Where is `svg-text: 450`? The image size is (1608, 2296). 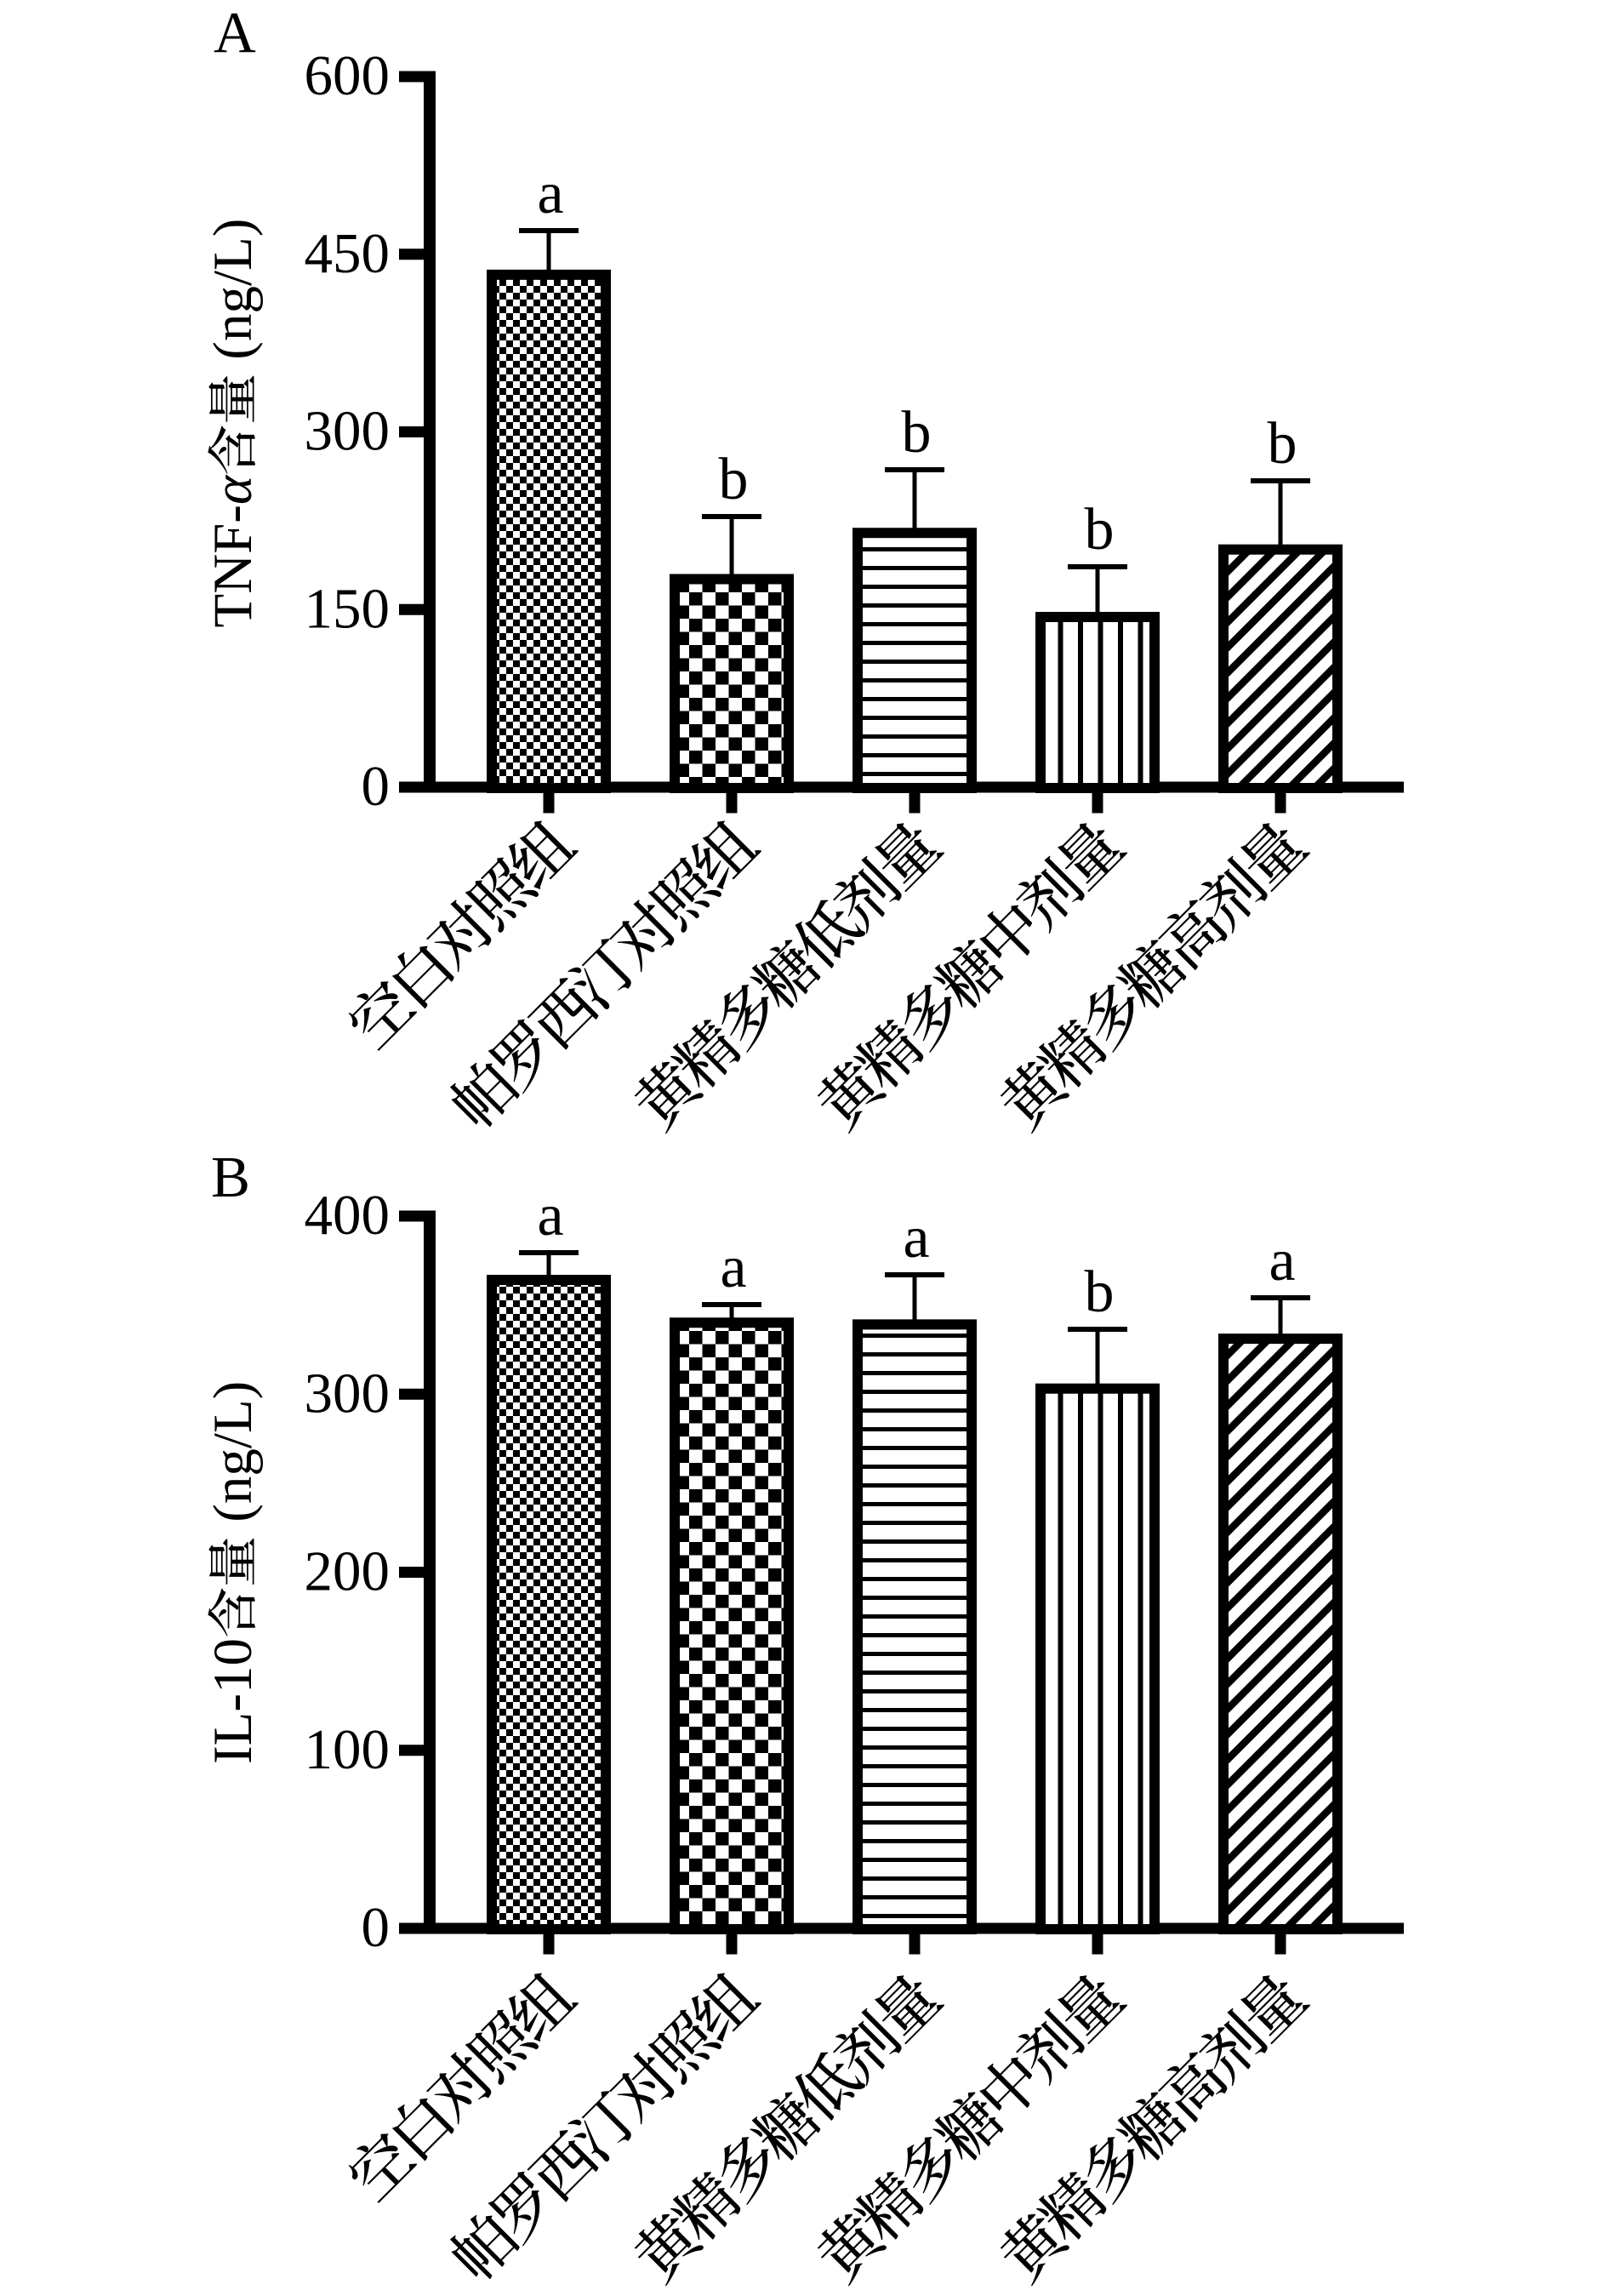 svg-text: 450 is located at coordinates (348, 254).